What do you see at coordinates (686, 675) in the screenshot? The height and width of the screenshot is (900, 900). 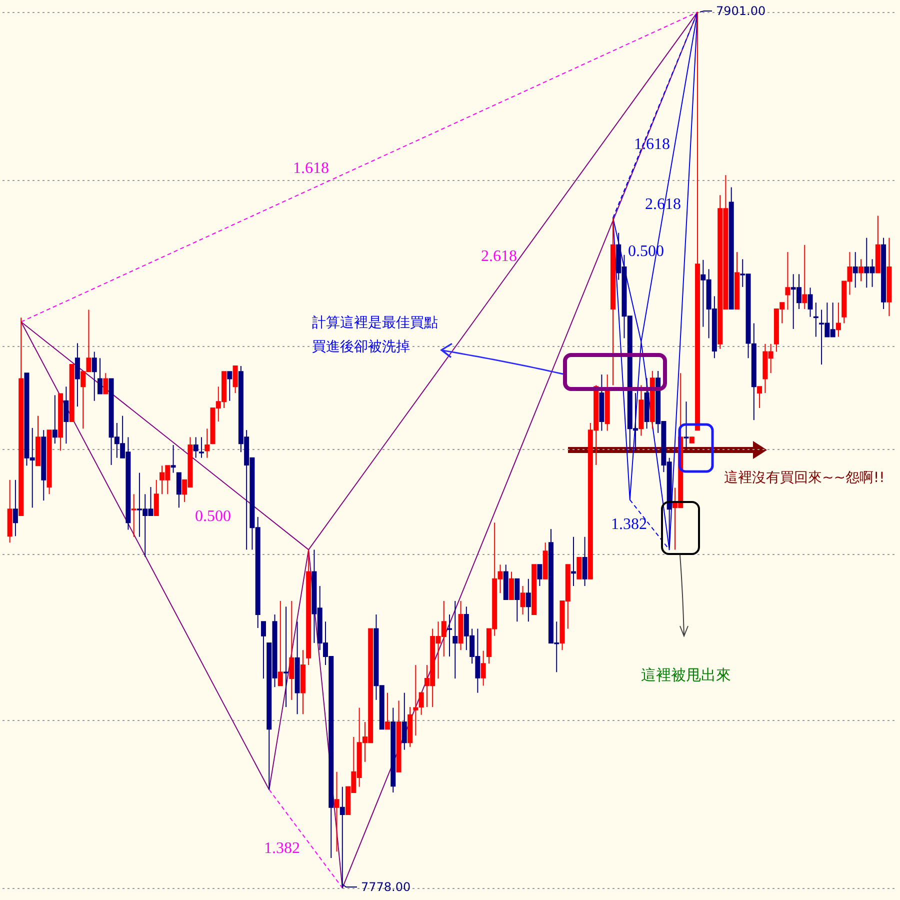 I see `annotation: 這裡被甩出來` at bounding box center [686, 675].